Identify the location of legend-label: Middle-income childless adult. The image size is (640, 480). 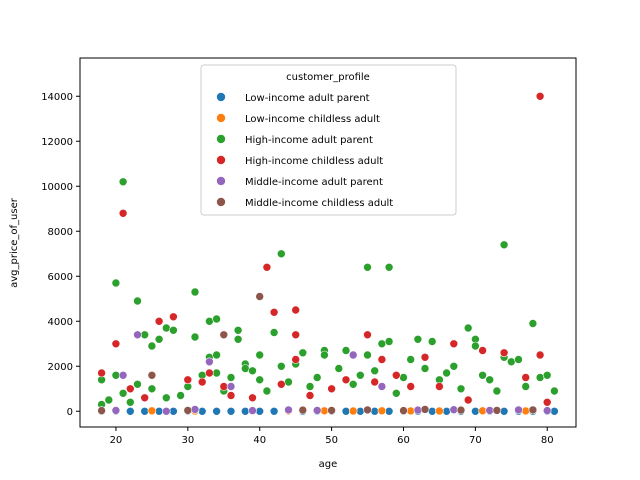
(319, 203).